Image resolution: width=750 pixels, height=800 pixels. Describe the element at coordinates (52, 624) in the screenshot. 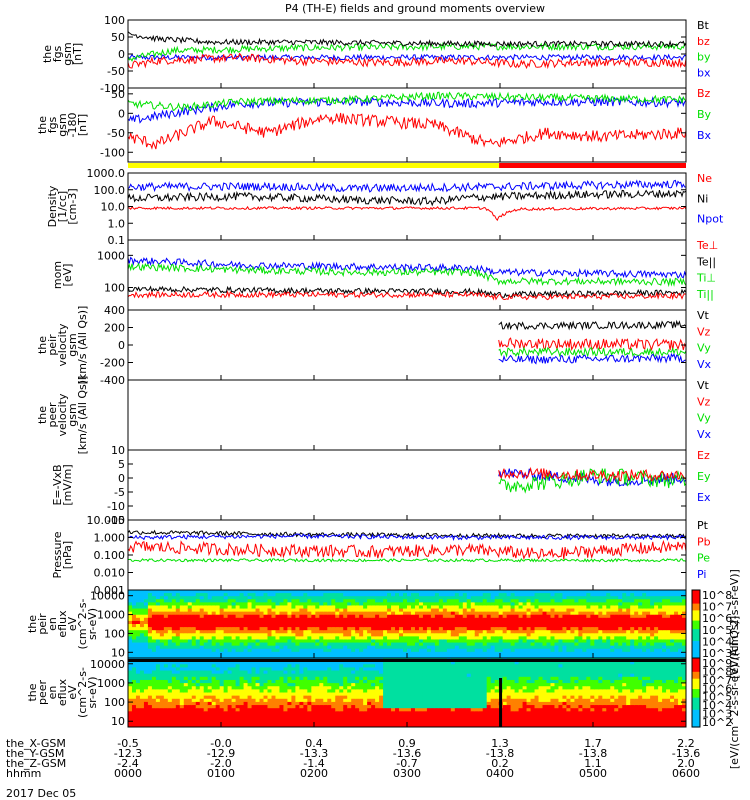

I see `y-label-line: en` at that location.